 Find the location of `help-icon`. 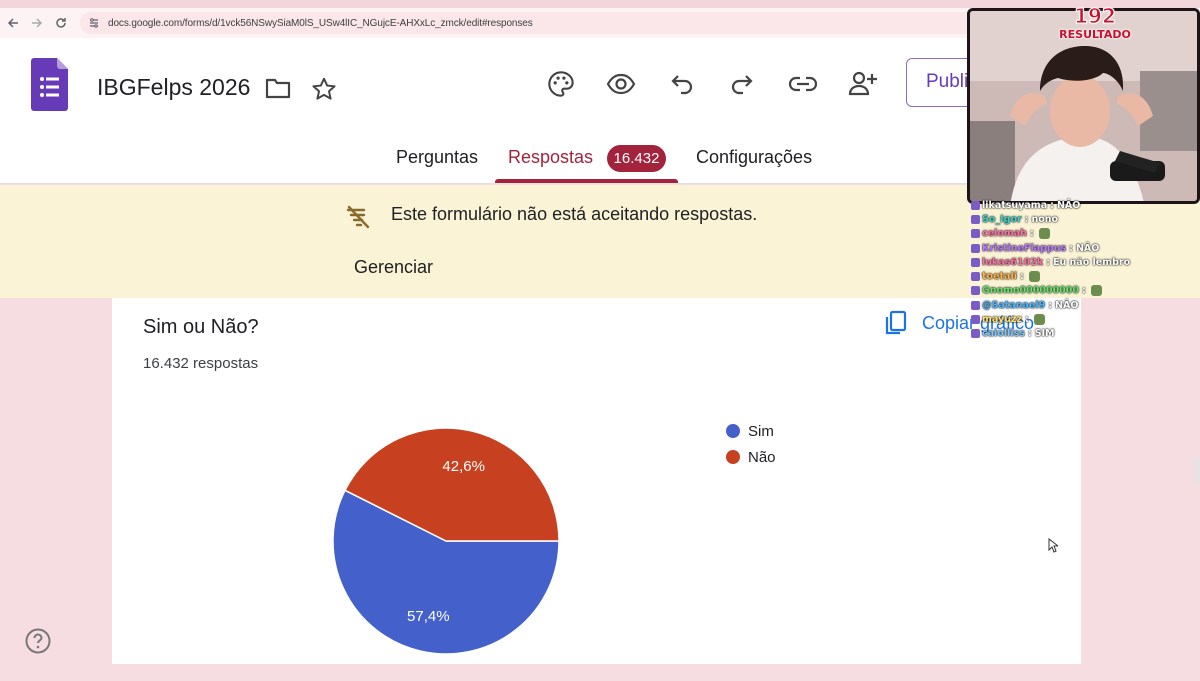

help-icon is located at coordinates (38, 641).